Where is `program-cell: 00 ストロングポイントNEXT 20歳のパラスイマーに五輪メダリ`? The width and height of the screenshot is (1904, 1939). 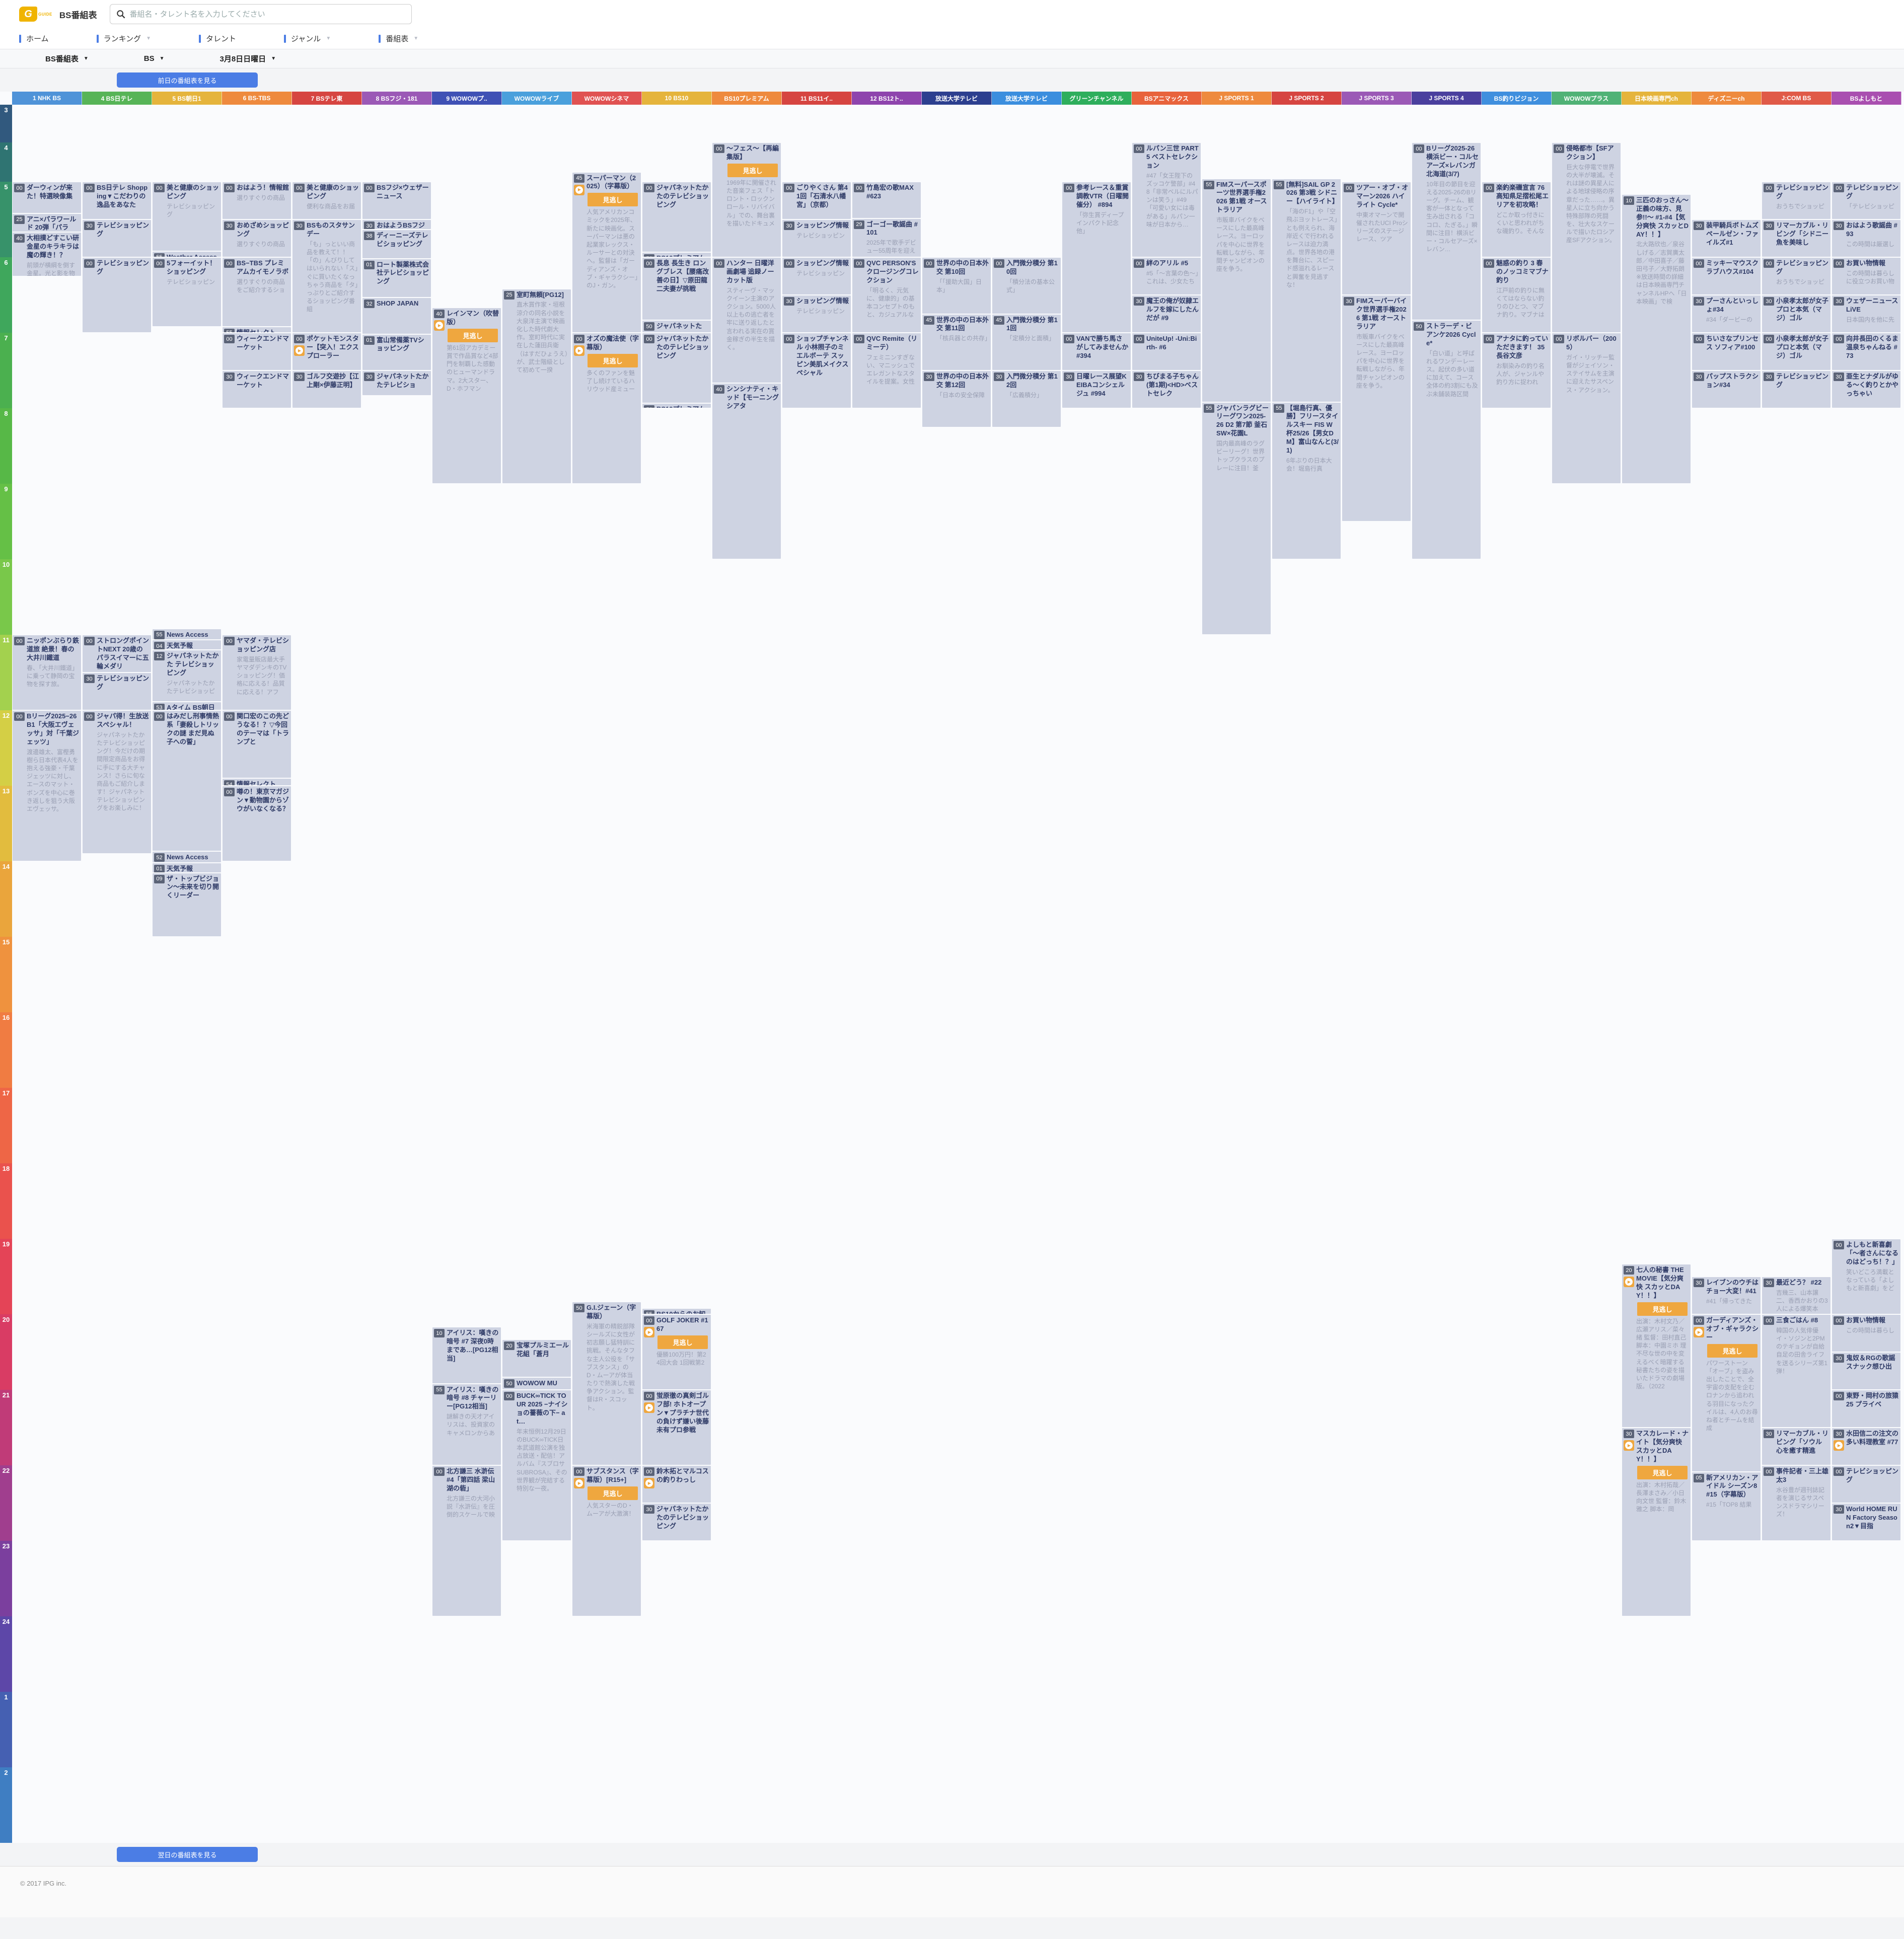 program-cell: 00 ストロングポイントNEXT 20歳のパラスイマーに五輪メダリ is located at coordinates (117, 654).